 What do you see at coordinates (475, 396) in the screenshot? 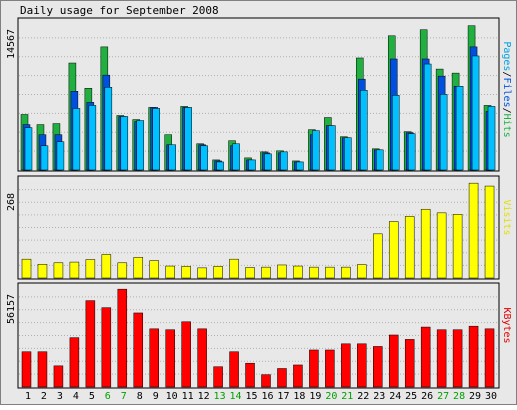
I see `x-tick-label-day-29: 29` at bounding box center [475, 396].